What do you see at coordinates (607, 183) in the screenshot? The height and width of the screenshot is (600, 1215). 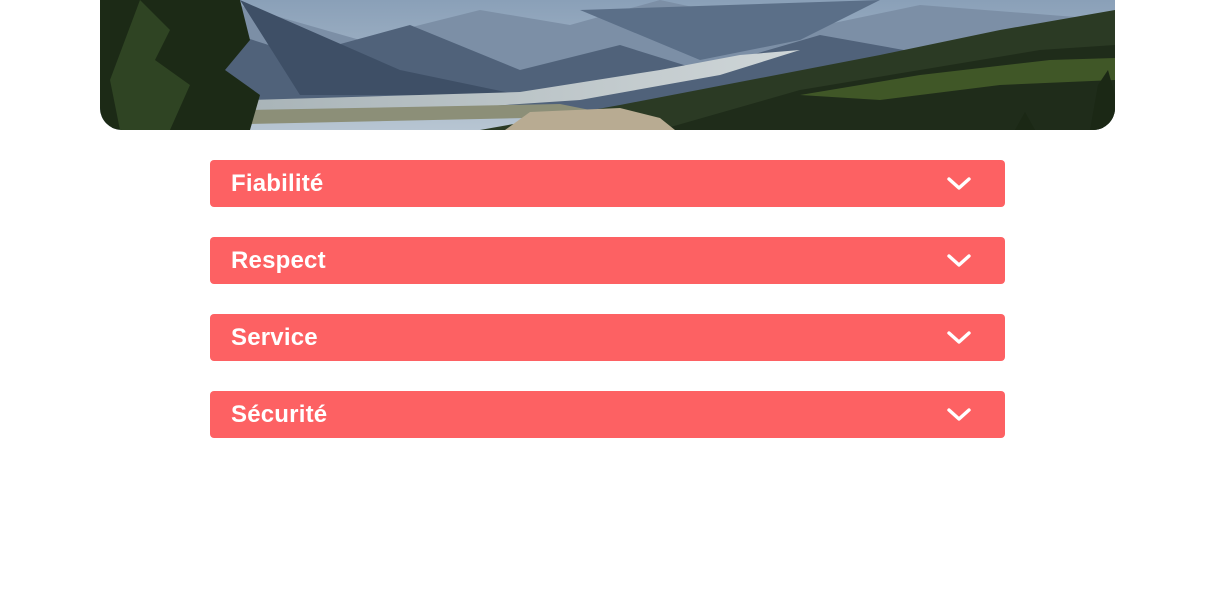 I see `accordion-item-fiabilite: Fiabilité` at bounding box center [607, 183].